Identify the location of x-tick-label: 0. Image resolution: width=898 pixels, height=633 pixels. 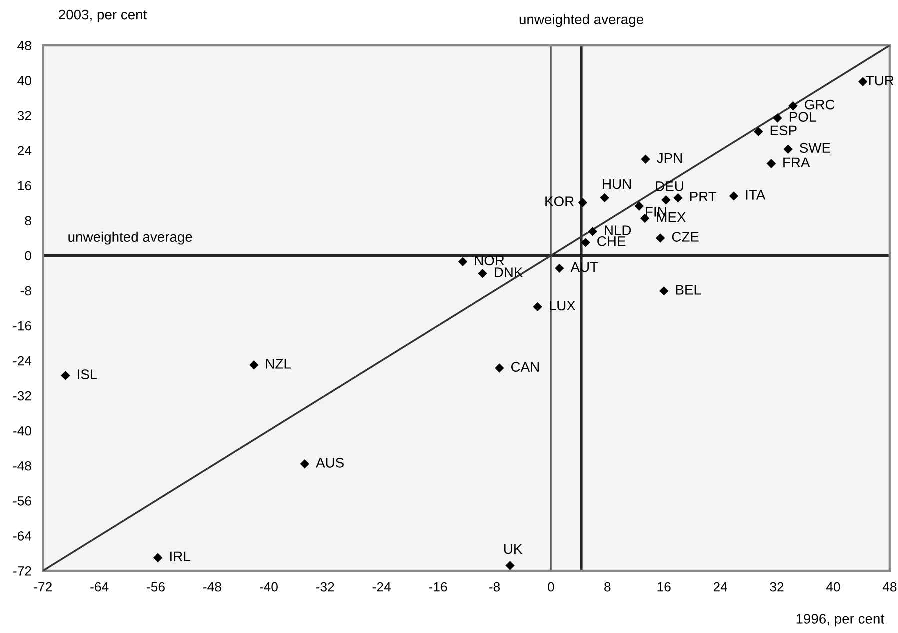
(551, 587).